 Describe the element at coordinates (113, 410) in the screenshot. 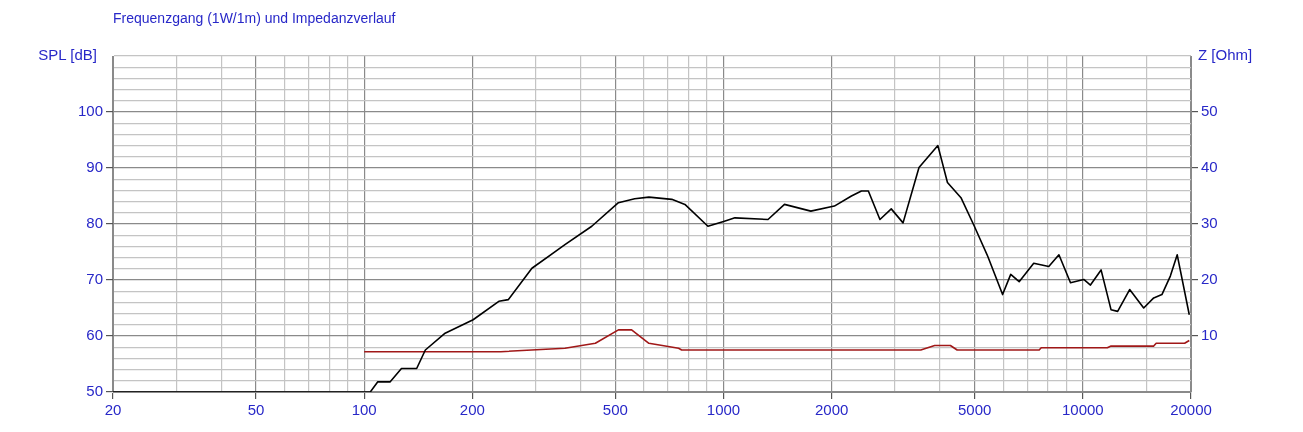

I see `x-tick-label: 20` at that location.